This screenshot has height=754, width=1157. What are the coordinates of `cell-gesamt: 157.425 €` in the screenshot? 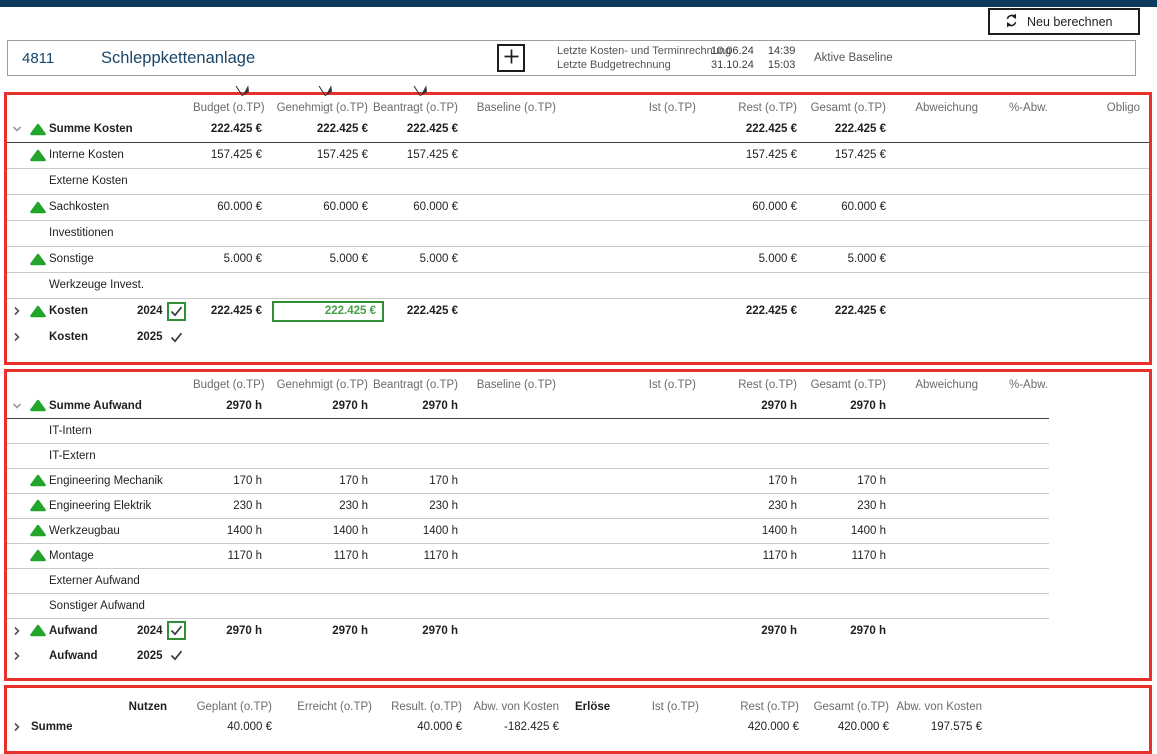 It's located at (860, 155).